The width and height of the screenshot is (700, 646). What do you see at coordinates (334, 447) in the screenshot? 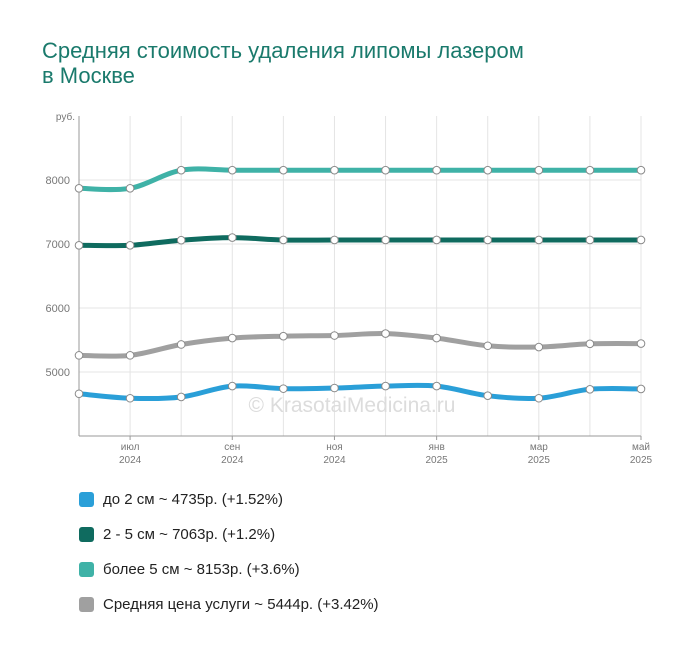
I see `x-tick-month: ноя` at bounding box center [334, 447].